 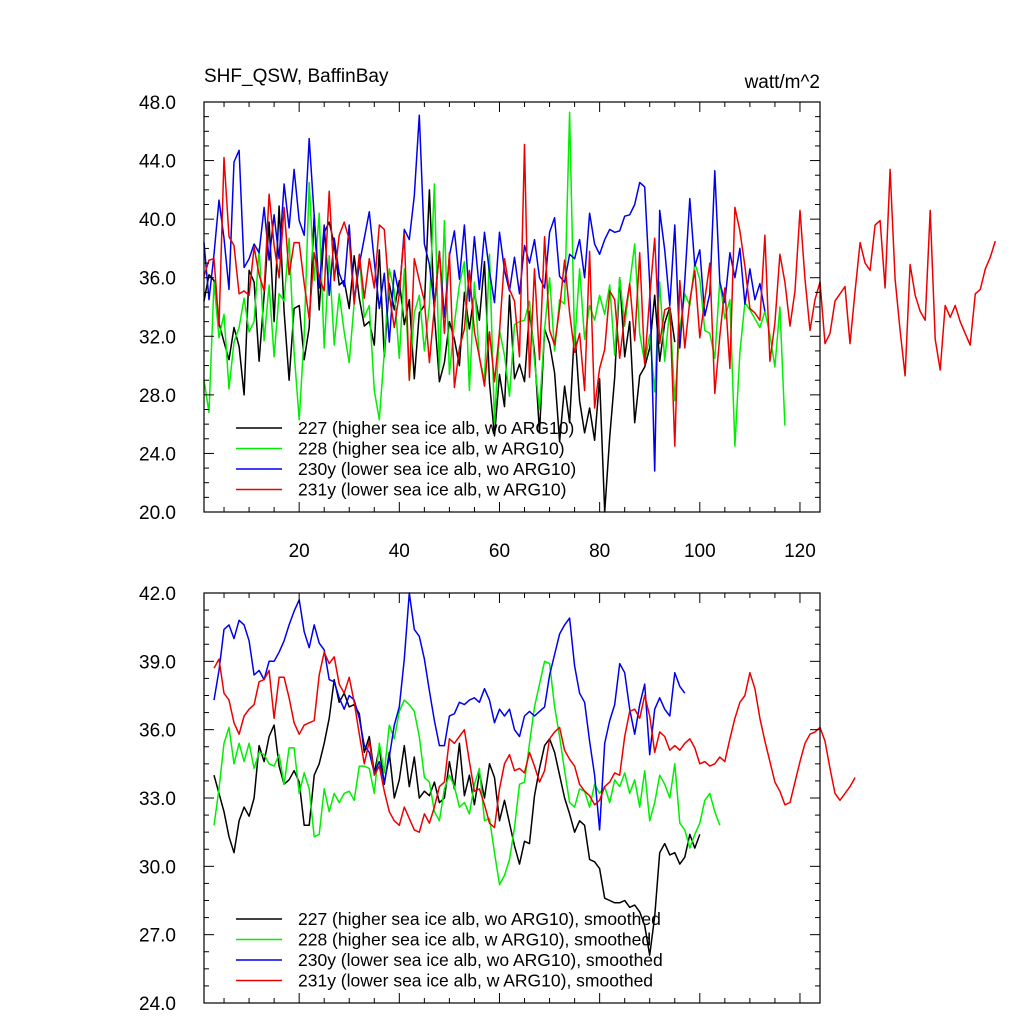 What do you see at coordinates (299, 551) in the screenshot?
I see `x-tick-label-20: 20` at bounding box center [299, 551].